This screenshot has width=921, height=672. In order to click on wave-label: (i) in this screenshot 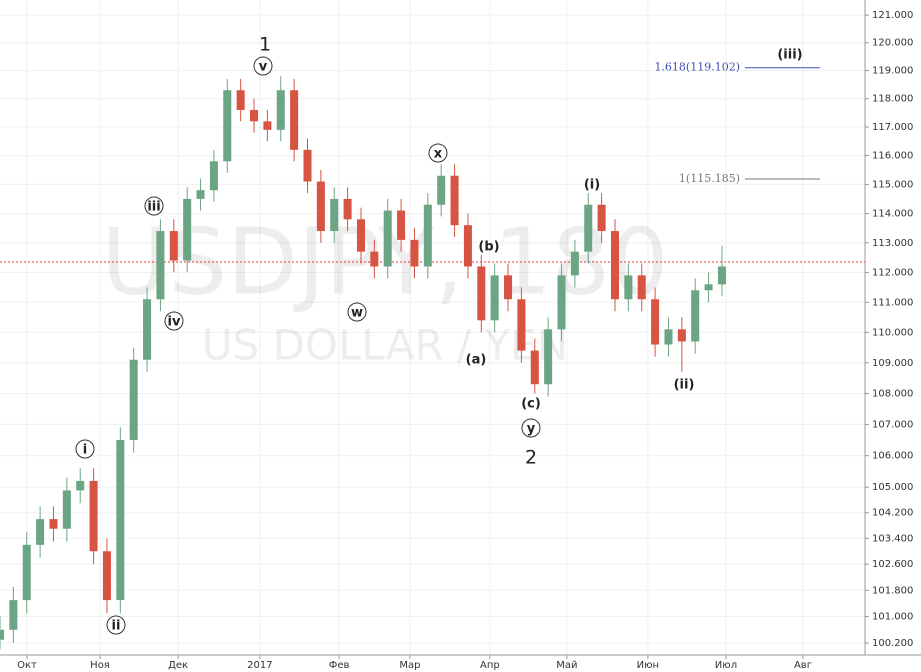, I will do `click(592, 185)`.